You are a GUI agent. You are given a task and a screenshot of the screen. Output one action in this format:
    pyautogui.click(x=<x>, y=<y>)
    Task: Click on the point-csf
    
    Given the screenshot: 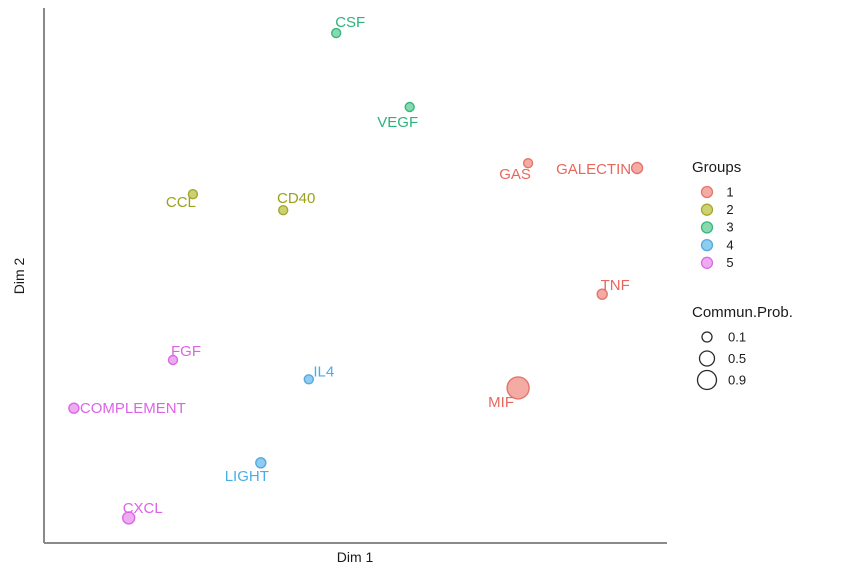 What is the action you would take?
    pyautogui.click(x=336, y=33)
    